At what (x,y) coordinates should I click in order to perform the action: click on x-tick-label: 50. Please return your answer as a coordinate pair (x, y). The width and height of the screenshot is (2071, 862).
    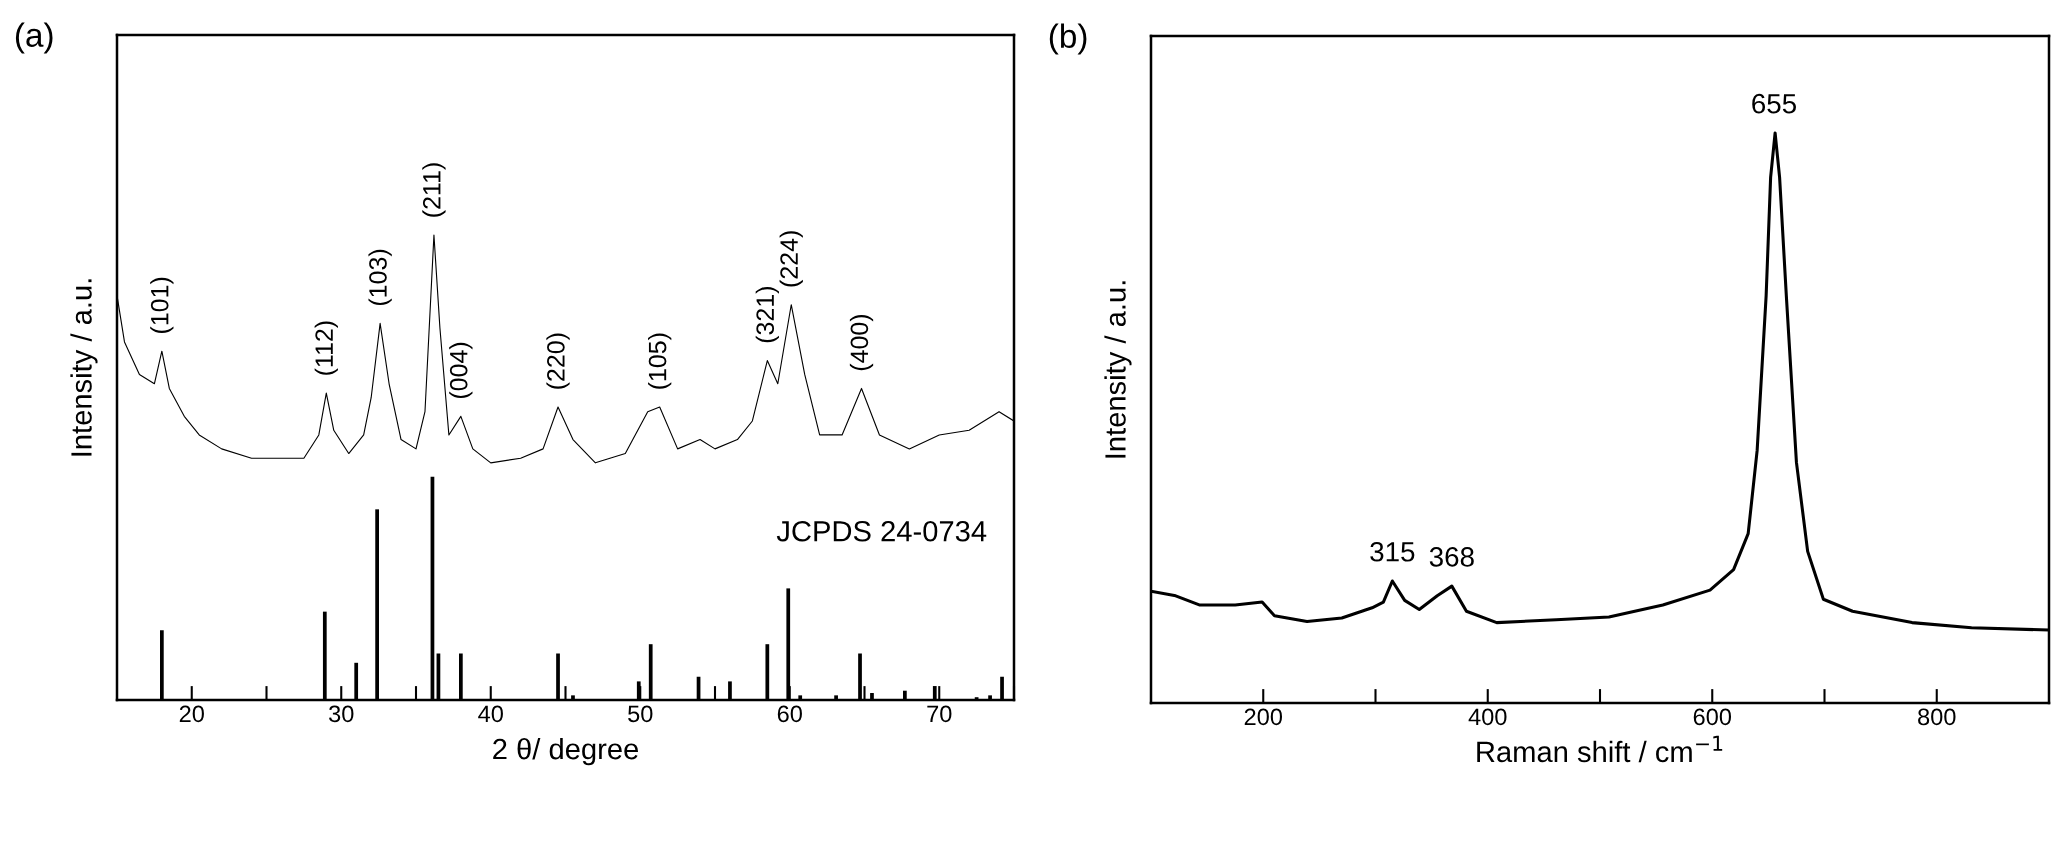
    Looking at the image, I should click on (640, 714).